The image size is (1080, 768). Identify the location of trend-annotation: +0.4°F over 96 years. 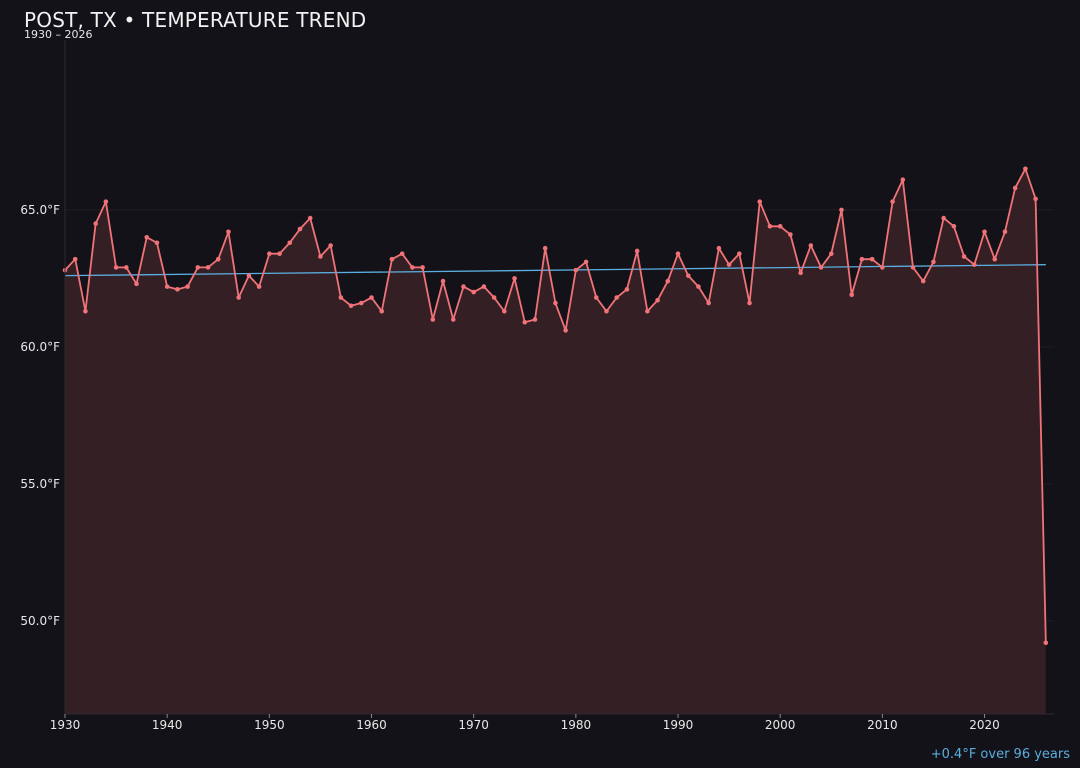
(1000, 754).